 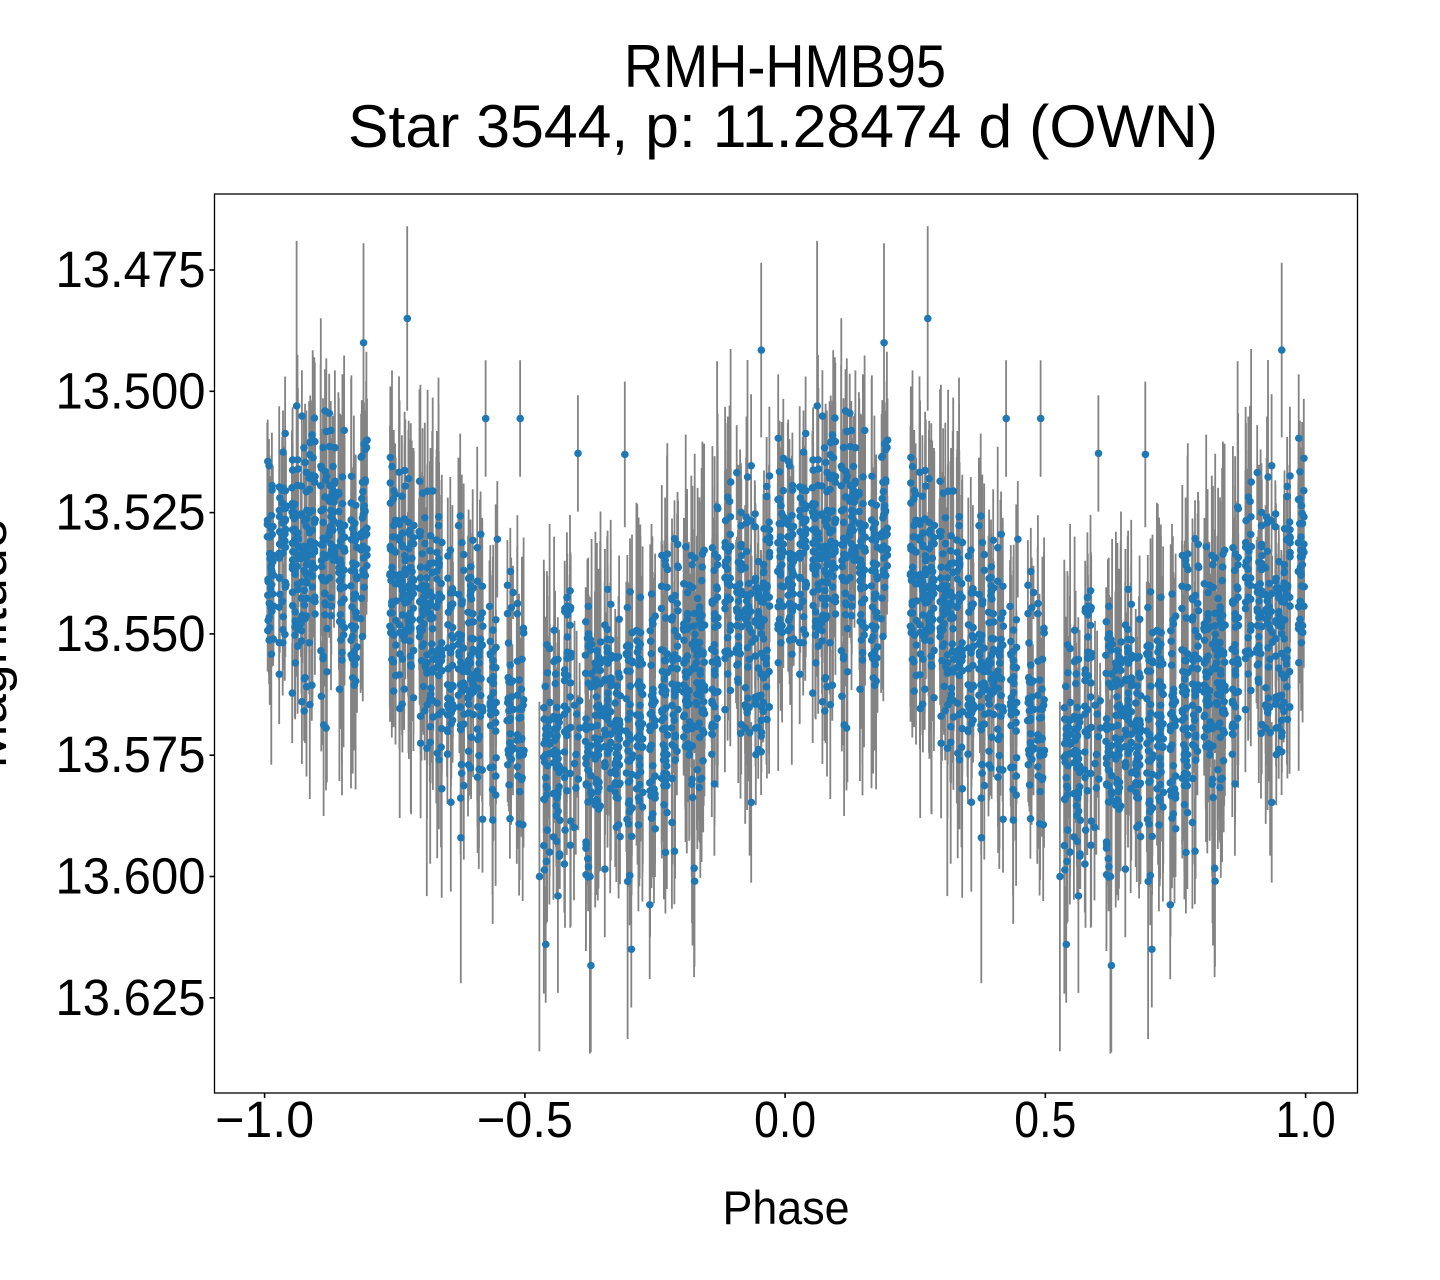 What do you see at coordinates (131, 269) in the screenshot?
I see `svg-text: 13.475` at bounding box center [131, 269].